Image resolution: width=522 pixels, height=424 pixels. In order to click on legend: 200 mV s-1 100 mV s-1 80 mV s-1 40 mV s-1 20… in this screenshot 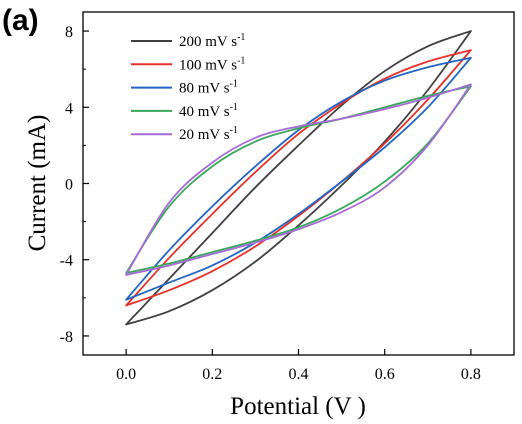, I will do `click(188, 87)`.